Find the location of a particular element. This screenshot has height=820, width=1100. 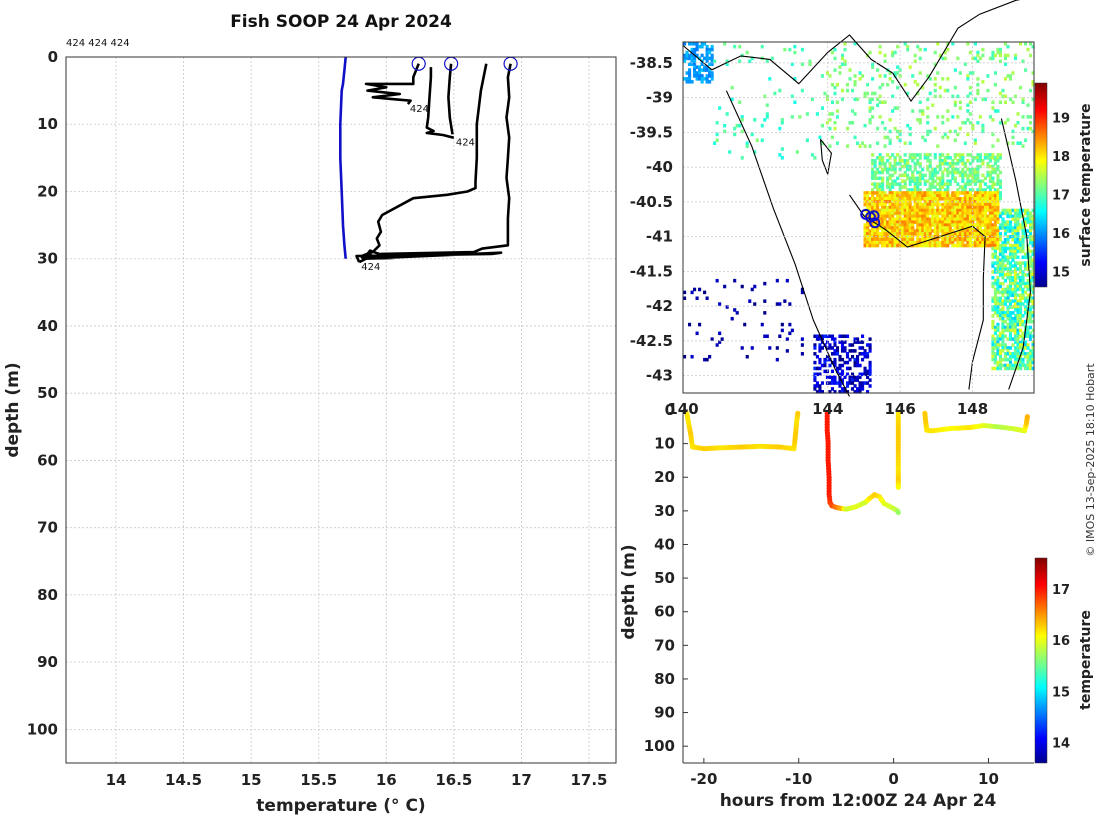

hovmoller-y-tick-label: 0 is located at coordinates (670, 410).